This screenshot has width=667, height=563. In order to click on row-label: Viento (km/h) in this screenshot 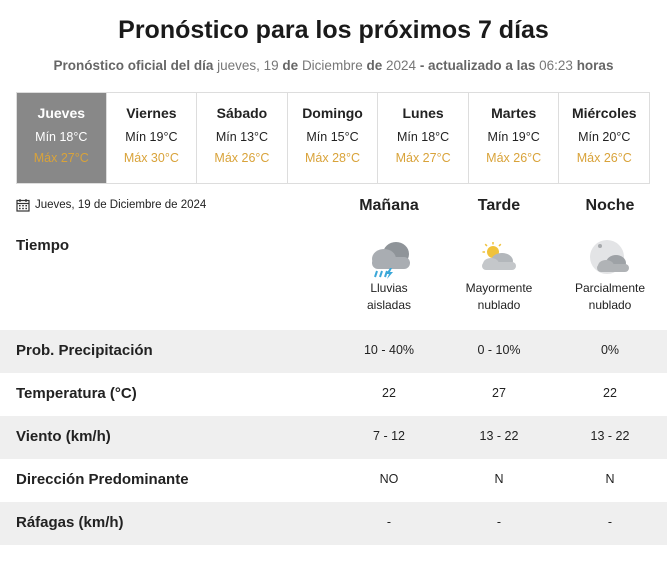, I will do `click(63, 436)`.